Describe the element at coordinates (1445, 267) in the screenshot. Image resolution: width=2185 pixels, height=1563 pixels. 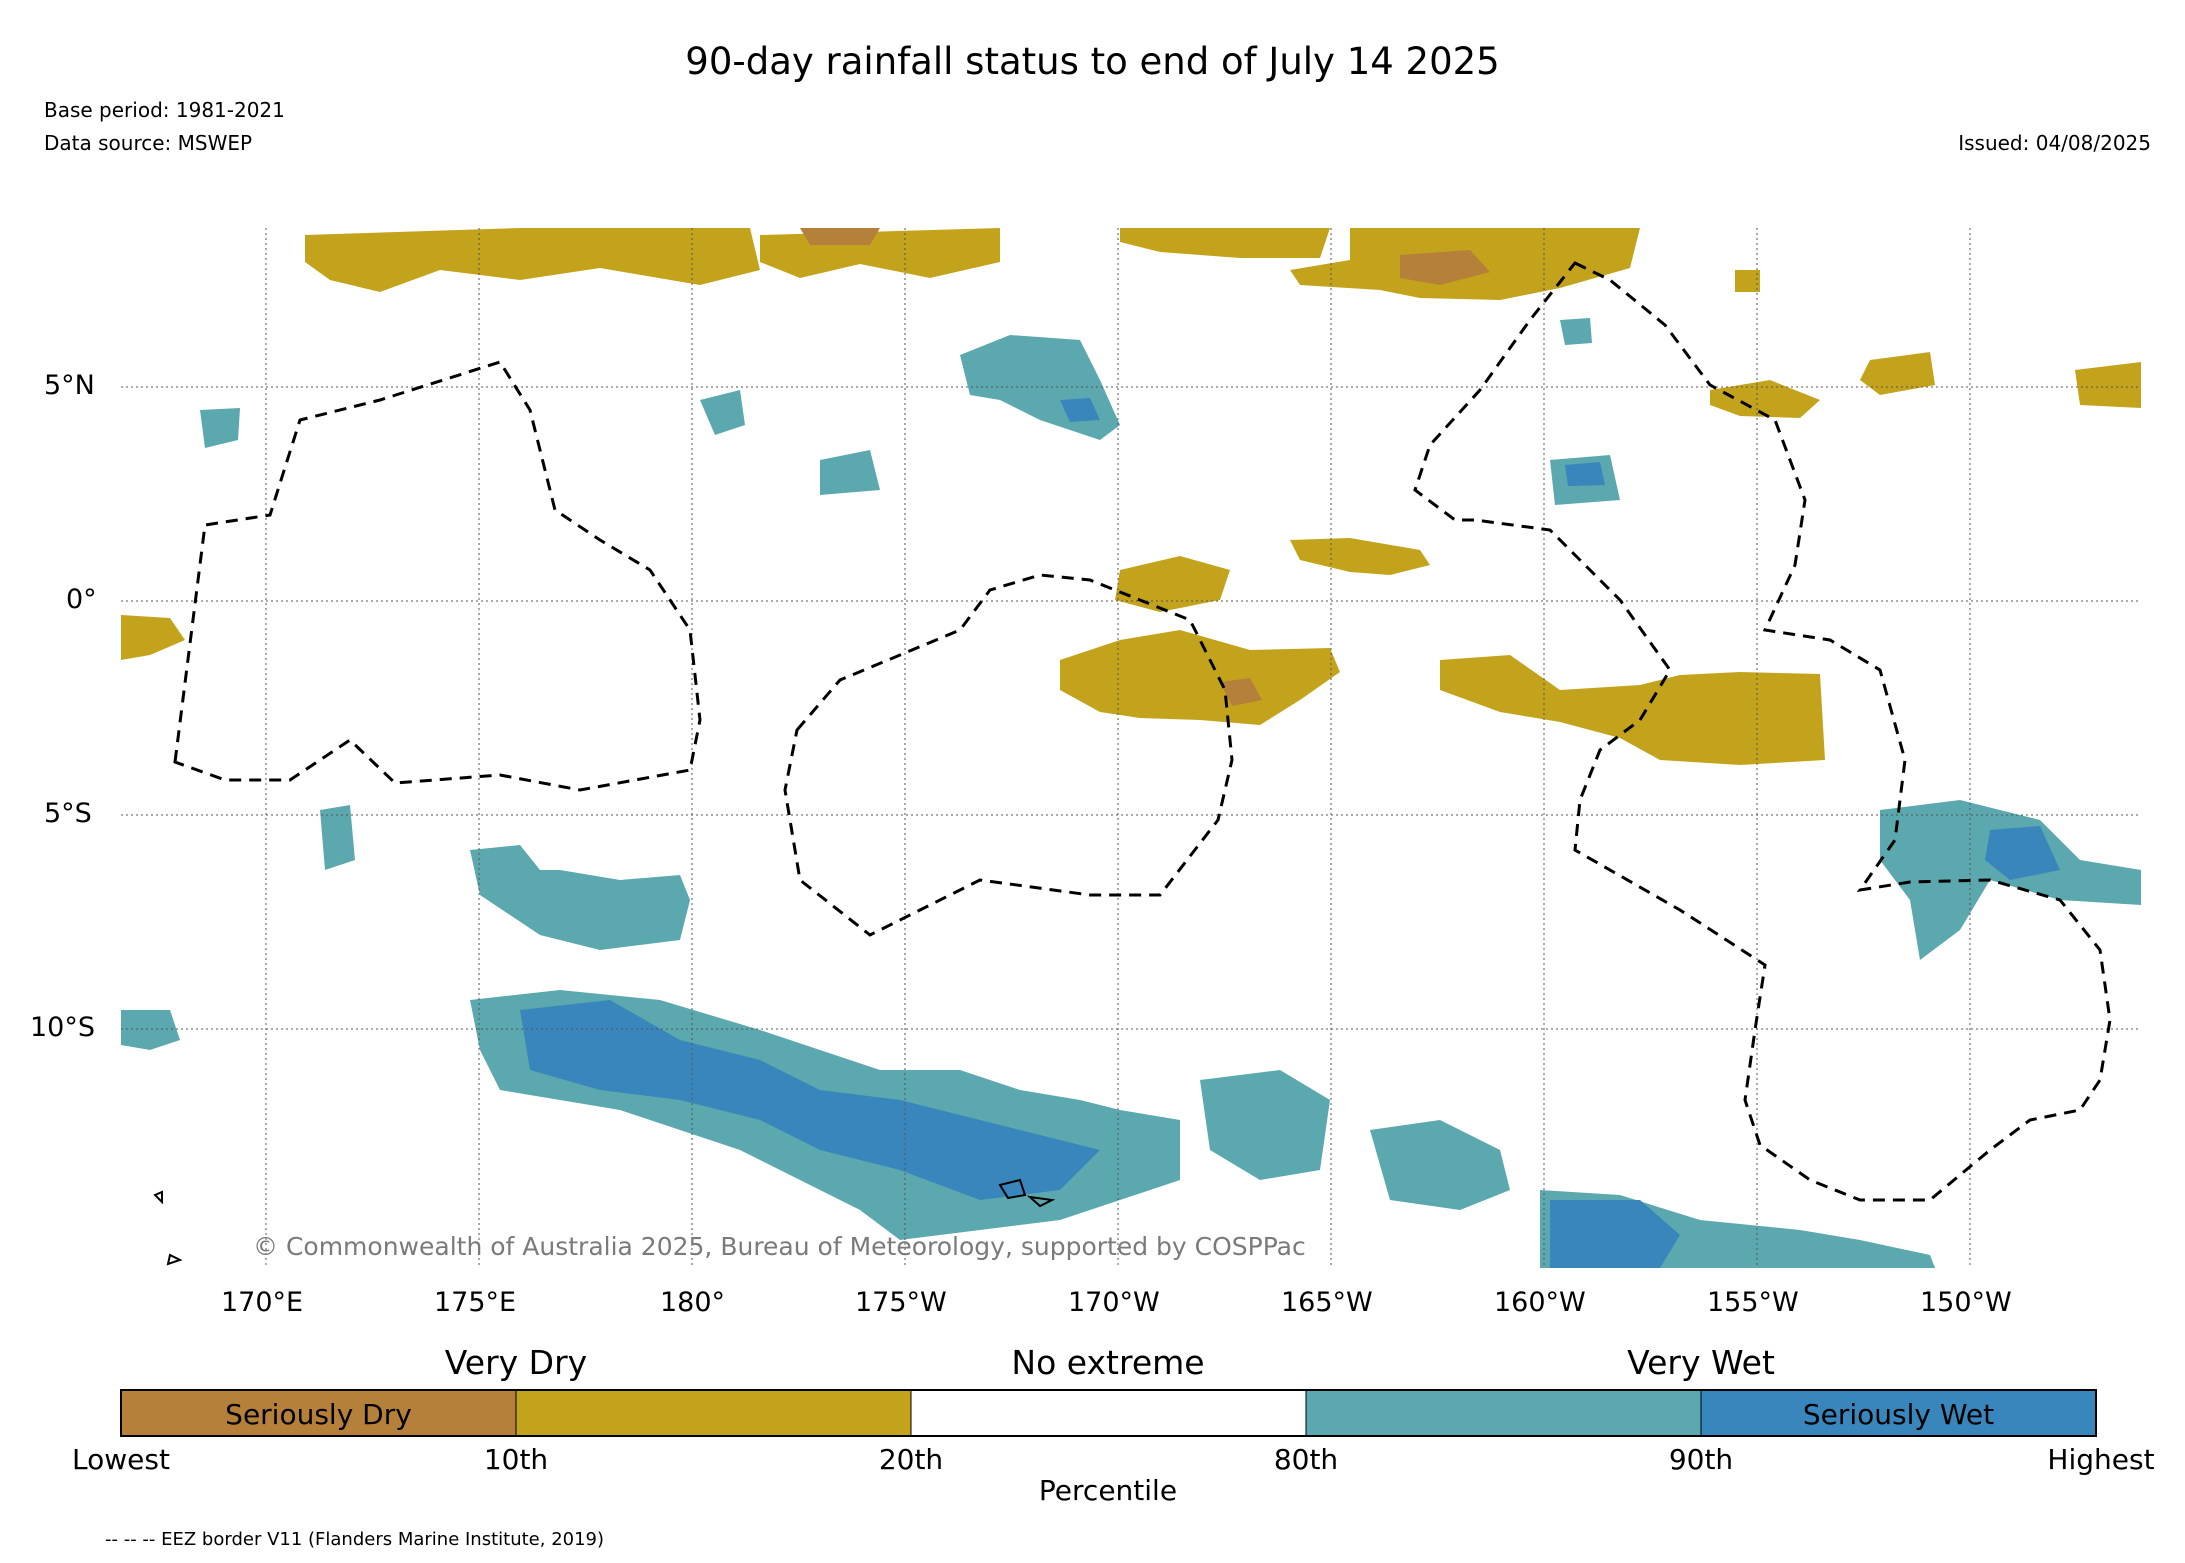
I see `seriously-dry-north` at that location.